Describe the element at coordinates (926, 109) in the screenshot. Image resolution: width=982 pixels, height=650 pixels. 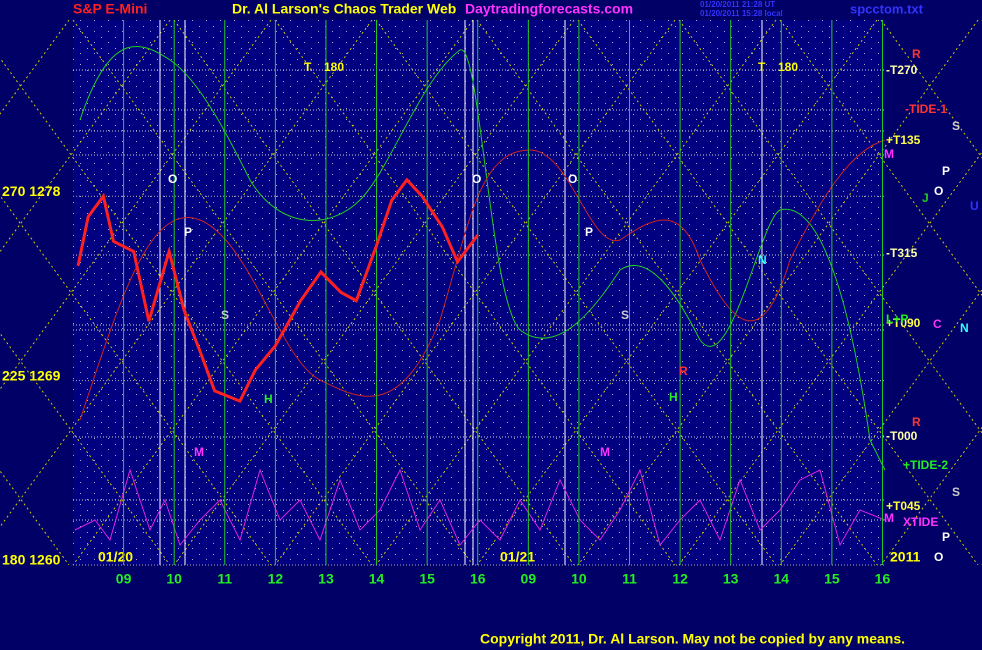
I see `level-label: -TIDE-1` at that location.